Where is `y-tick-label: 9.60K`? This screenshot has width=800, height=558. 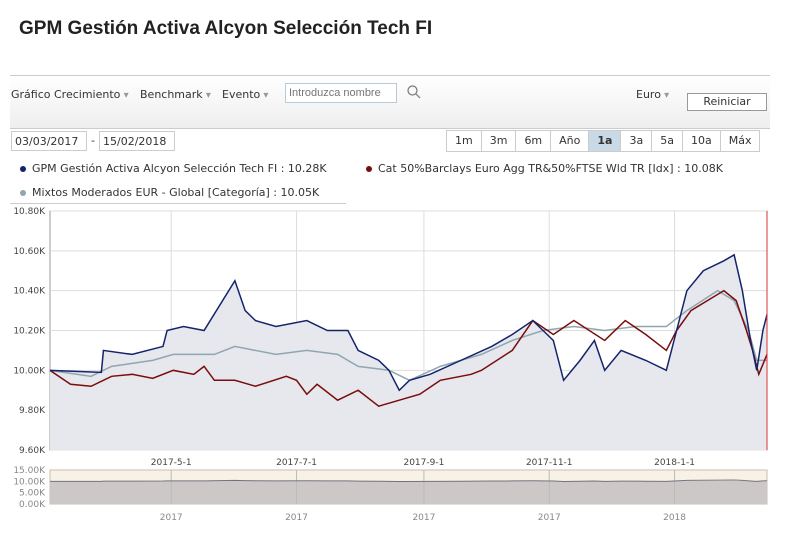 y-tick-label: 9.60K is located at coordinates (32, 451).